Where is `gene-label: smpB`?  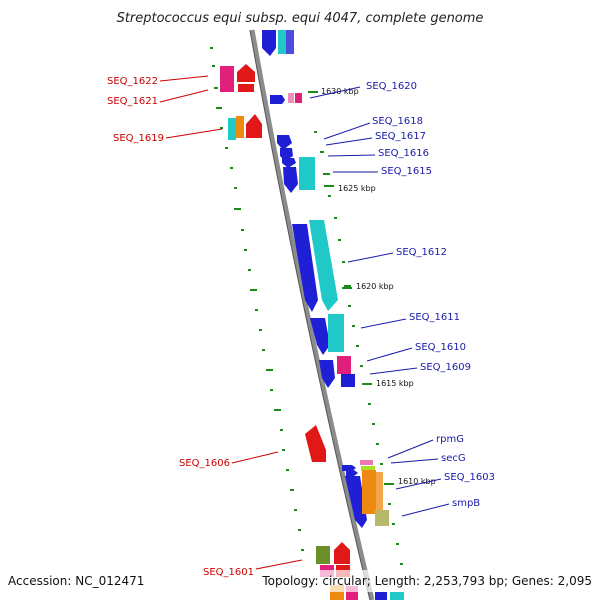 gene-label: smpB is located at coordinates (466, 503).